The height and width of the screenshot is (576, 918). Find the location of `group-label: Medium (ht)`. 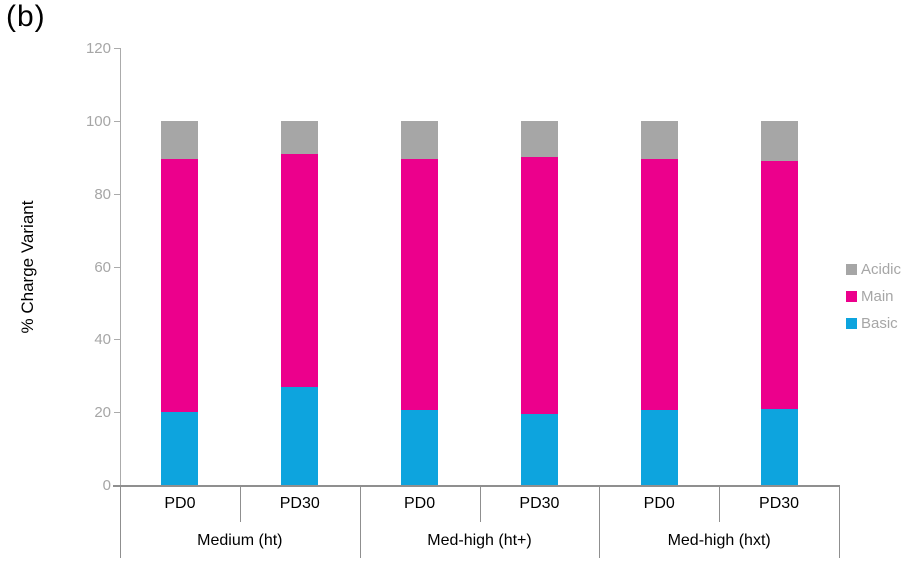

group-label: Medium (ht) is located at coordinates (240, 540).